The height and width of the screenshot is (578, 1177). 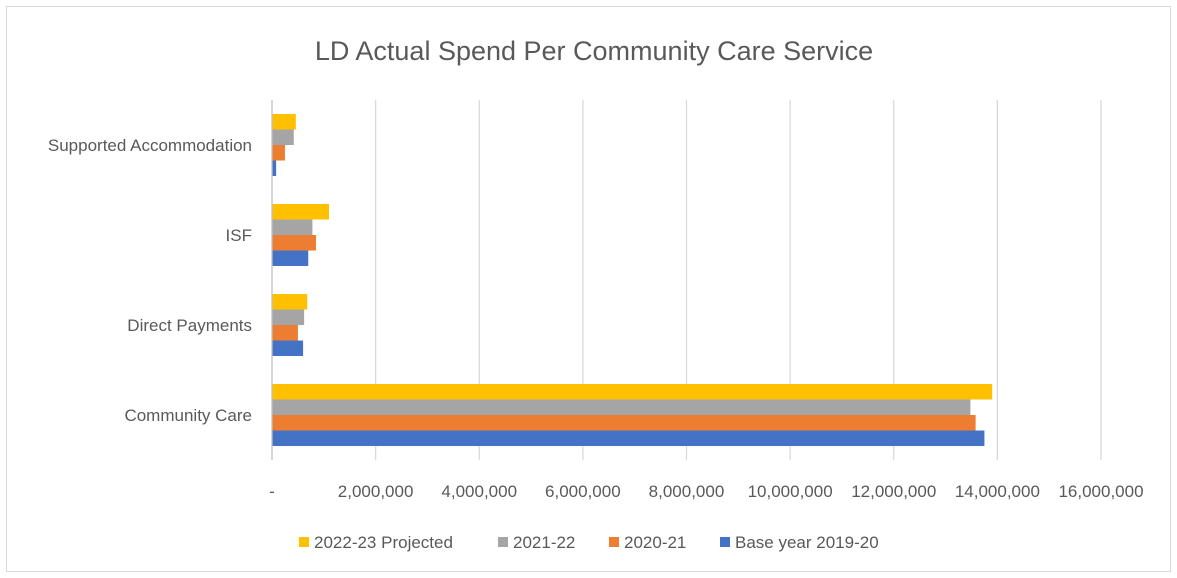 I want to click on category-label: Supported Accommodation, so click(x=150, y=145).